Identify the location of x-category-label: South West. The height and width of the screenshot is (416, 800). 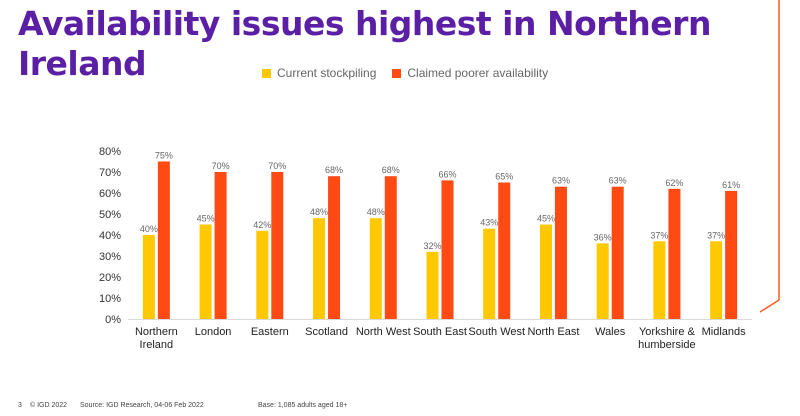
(496, 332).